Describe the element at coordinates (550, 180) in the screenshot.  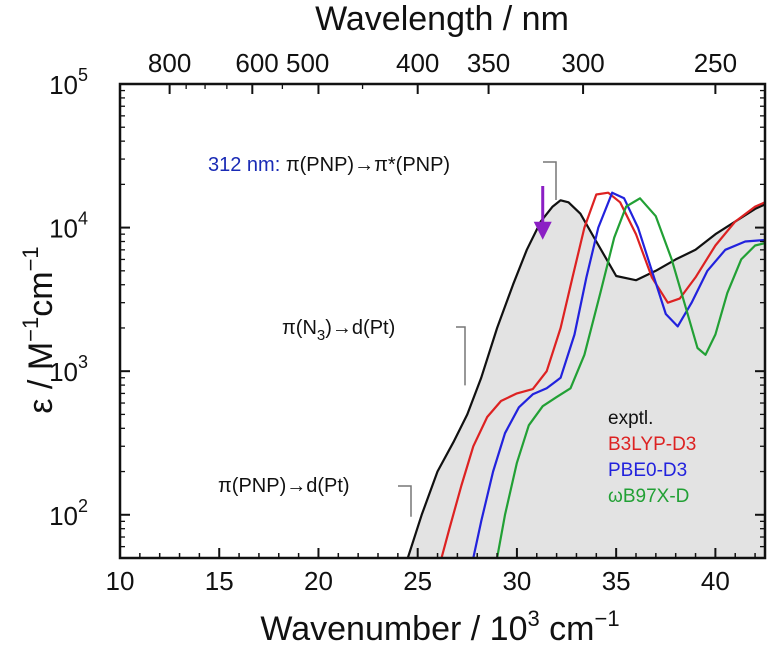
I see `annotation-312nm-leader` at that location.